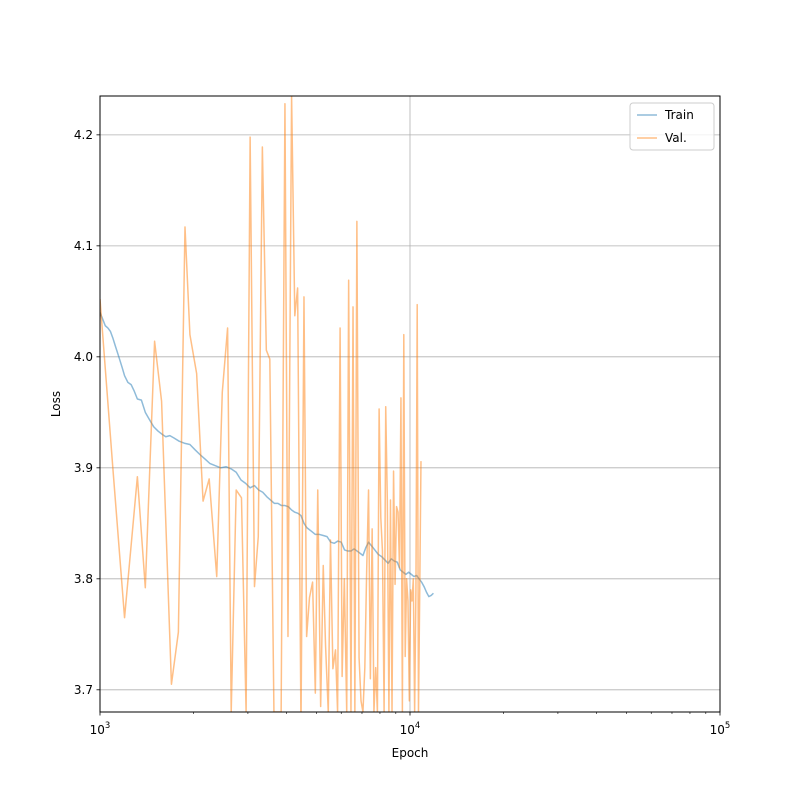 Image resolution: width=800 pixels, height=800 pixels. What do you see at coordinates (676, 138) in the screenshot?
I see `legend-label-val: Val.` at bounding box center [676, 138].